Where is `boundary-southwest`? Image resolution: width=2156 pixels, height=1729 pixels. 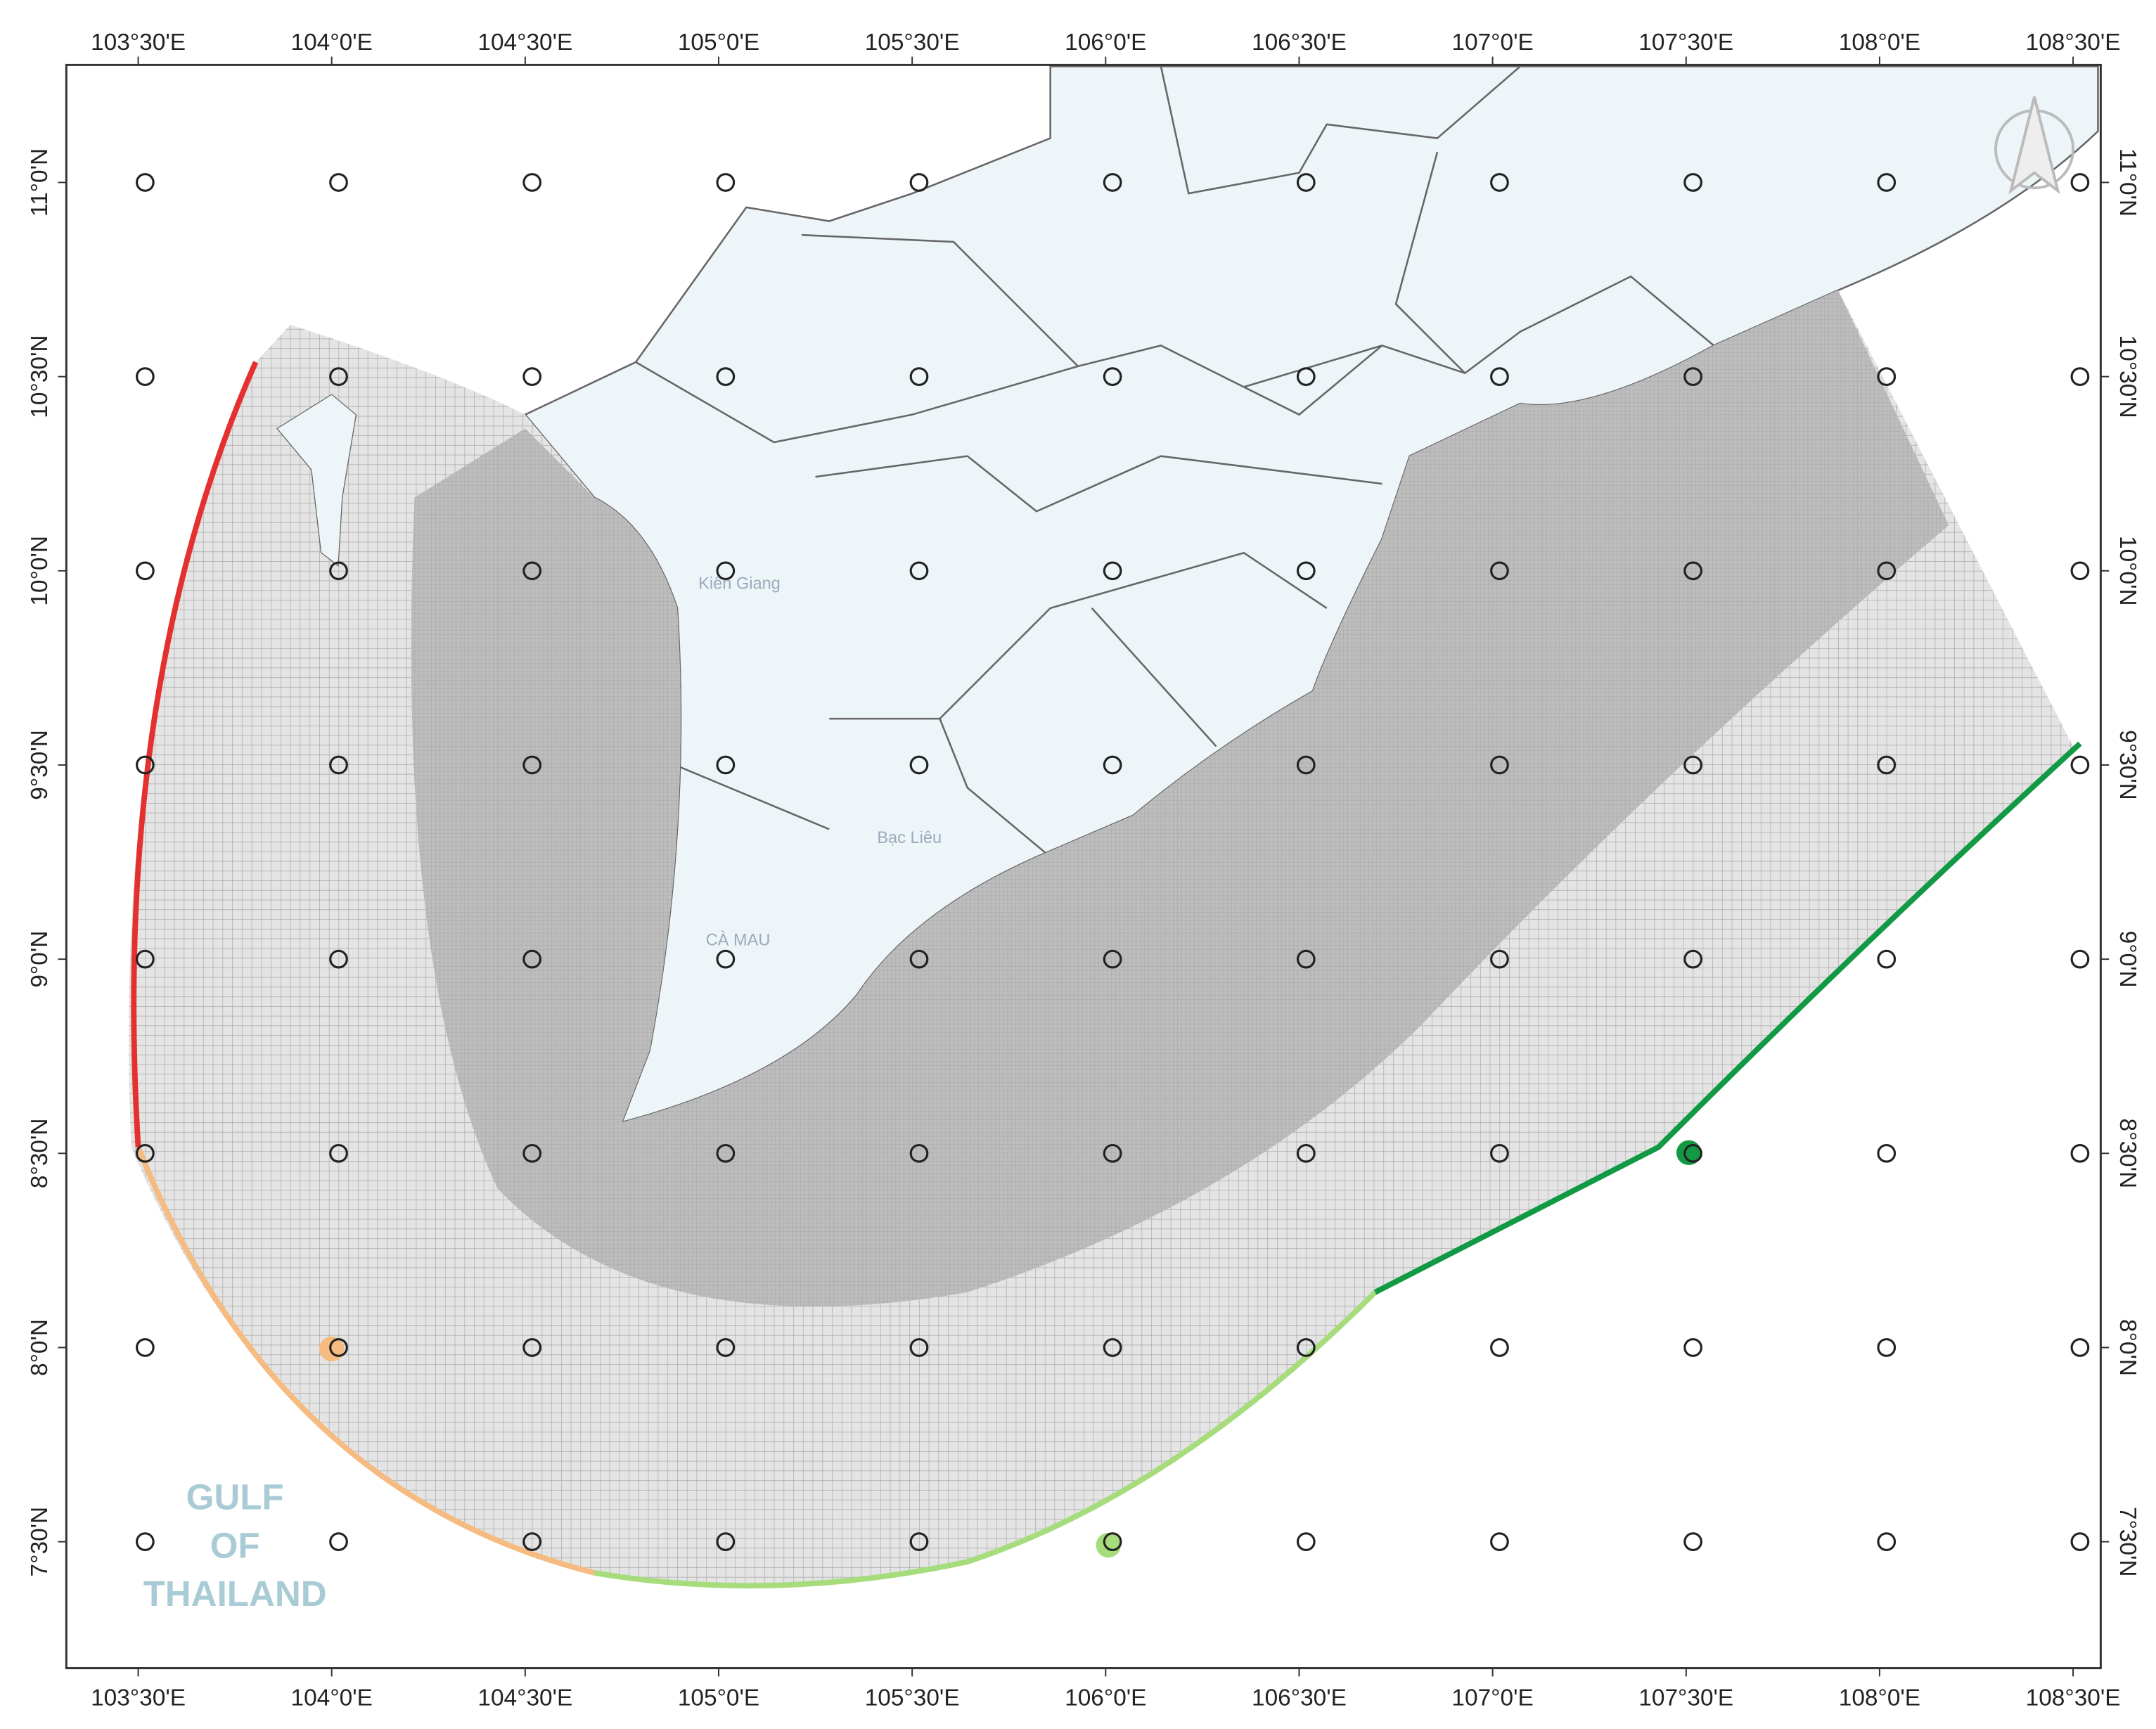 boundary-southwest is located at coordinates (365, 1361).